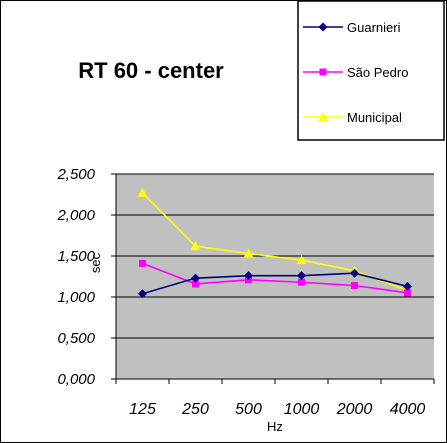 The width and height of the screenshot is (447, 443). I want to click on y-tick-label: 0,500, so click(76, 338).